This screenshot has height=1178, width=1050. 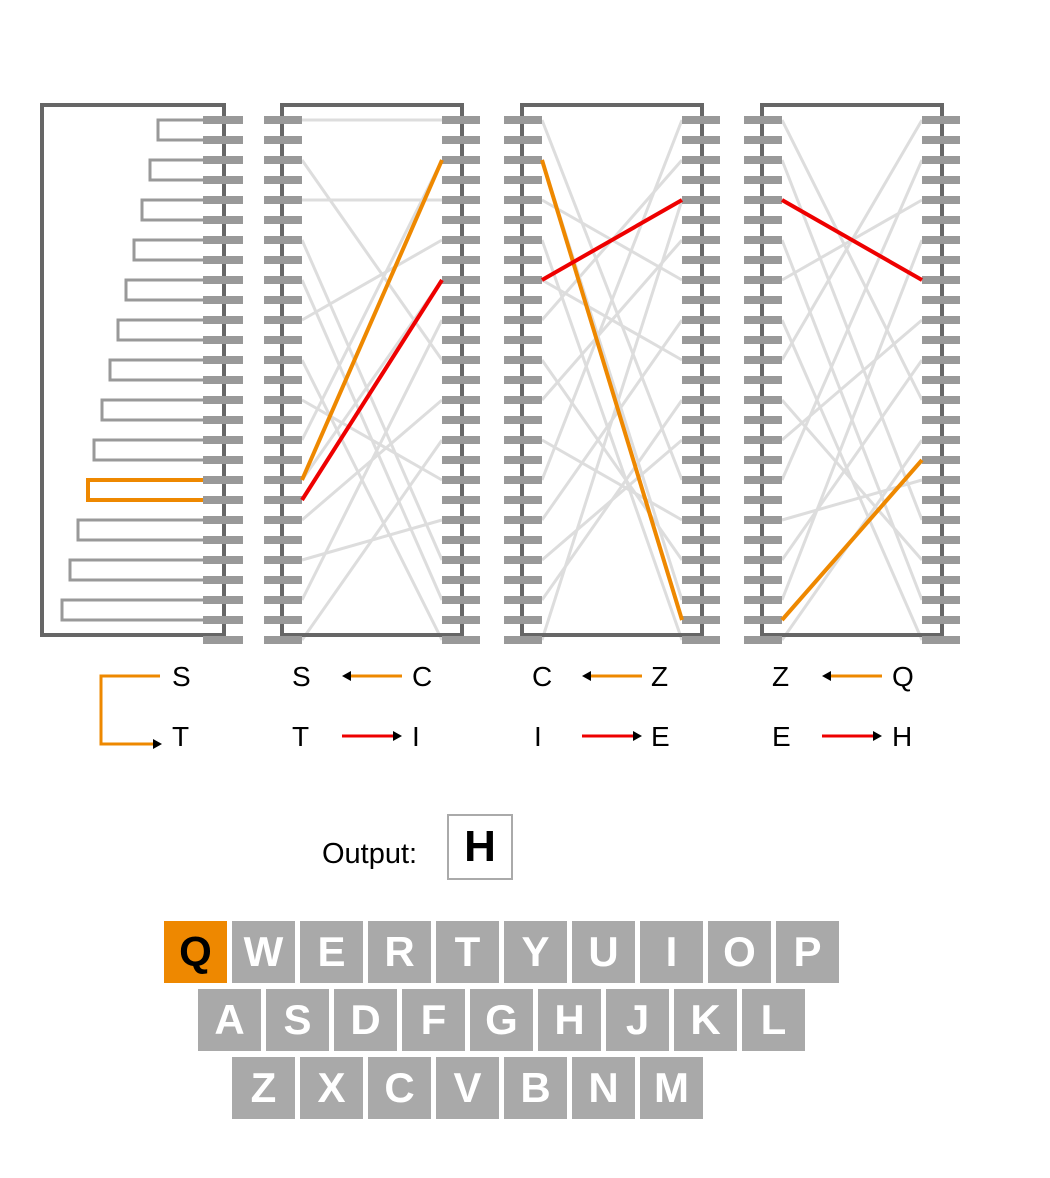 I want to click on signal-legend: STS CT IC ZI EZ QE H, so click(x=506, y=706).